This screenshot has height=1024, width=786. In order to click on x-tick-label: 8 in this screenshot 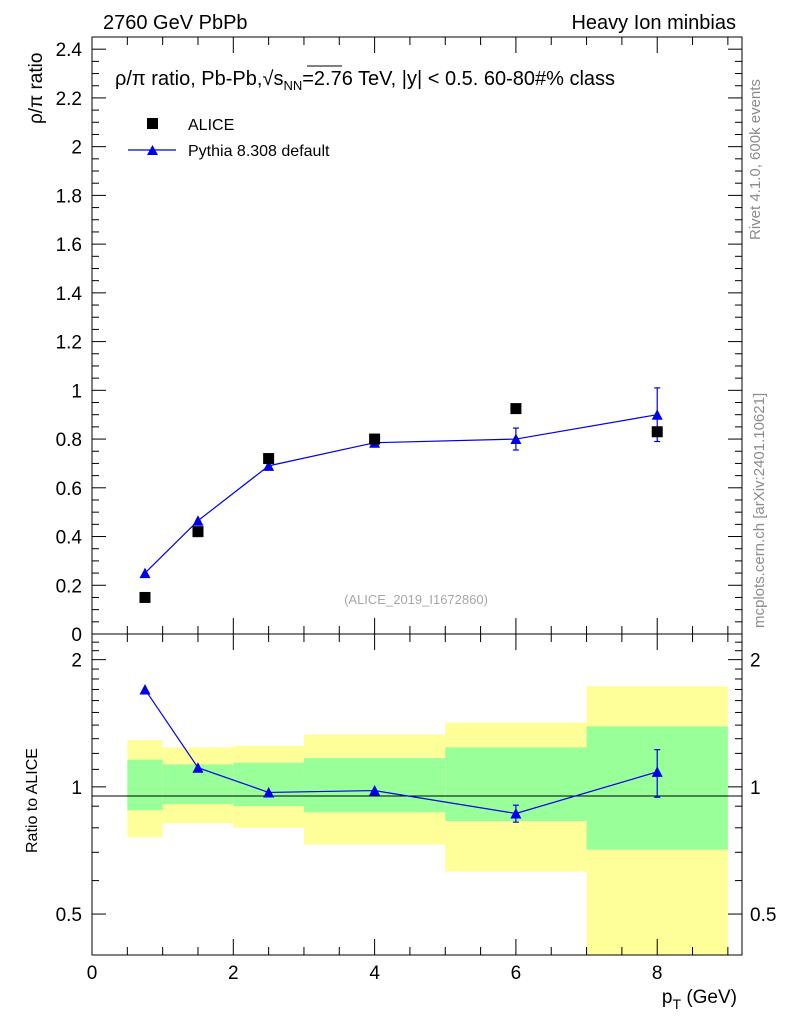, I will do `click(657, 973)`.